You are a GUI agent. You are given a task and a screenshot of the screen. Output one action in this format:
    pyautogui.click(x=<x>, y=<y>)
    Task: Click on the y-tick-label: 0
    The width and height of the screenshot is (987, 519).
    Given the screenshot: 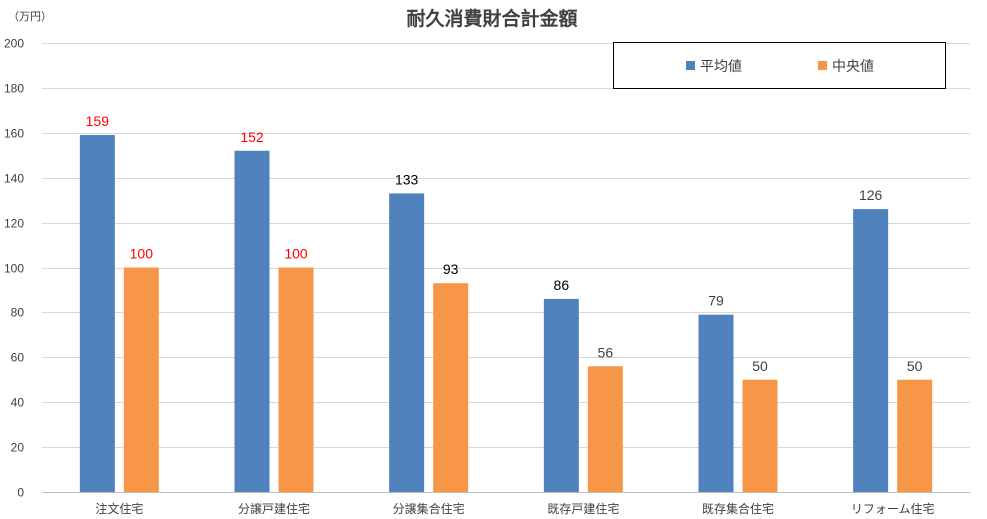 What is the action you would take?
    pyautogui.click(x=20, y=493)
    